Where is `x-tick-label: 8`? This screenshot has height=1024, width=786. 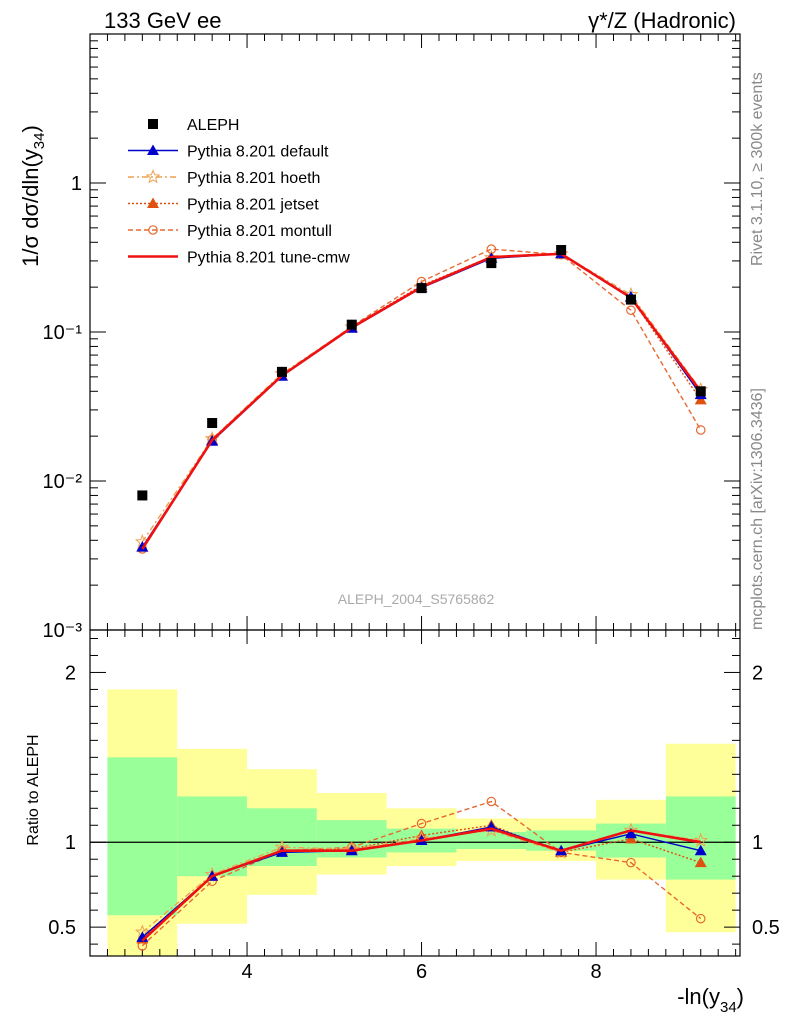 x-tick-label: 8 is located at coordinates (595, 972).